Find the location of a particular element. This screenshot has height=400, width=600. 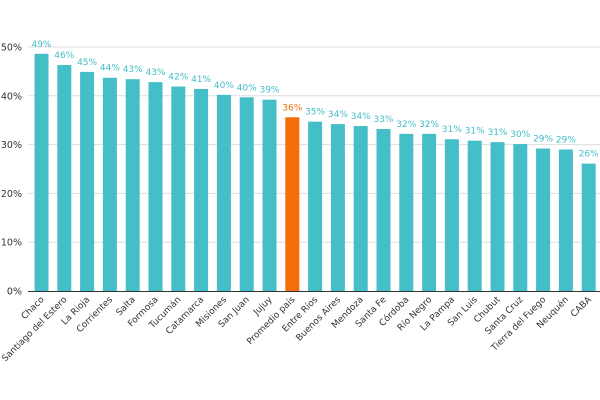

data-label: 42% is located at coordinates (178, 78).